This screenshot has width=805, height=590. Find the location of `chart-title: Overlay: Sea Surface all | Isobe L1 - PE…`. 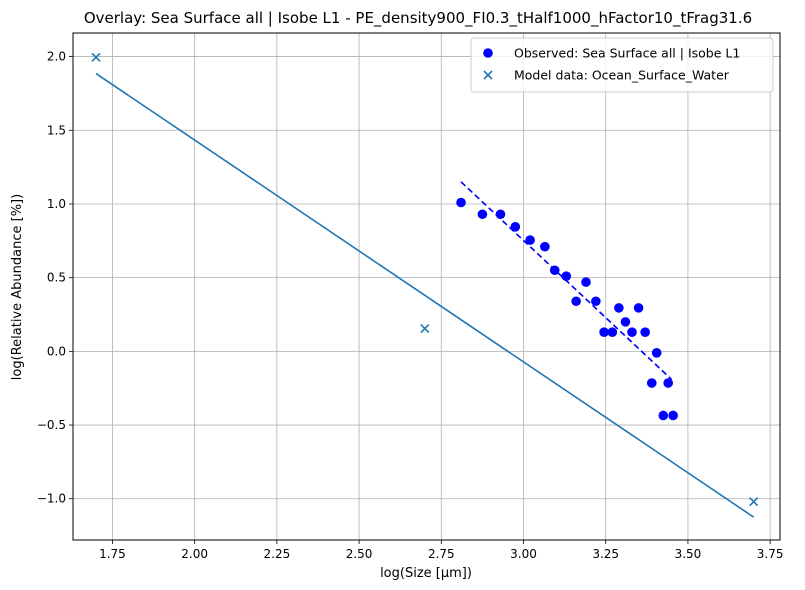

chart-title: Overlay: Sea Surface all | Isobe L1 - PE… is located at coordinates (418, 18).